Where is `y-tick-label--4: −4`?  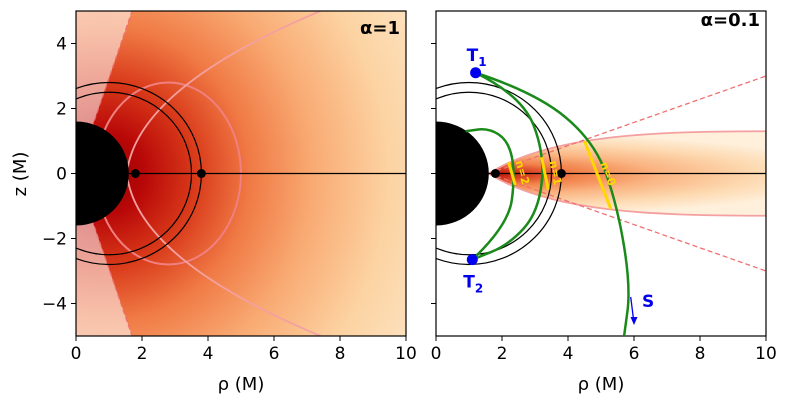
y-tick-label--4: −4 is located at coordinates (54, 305).